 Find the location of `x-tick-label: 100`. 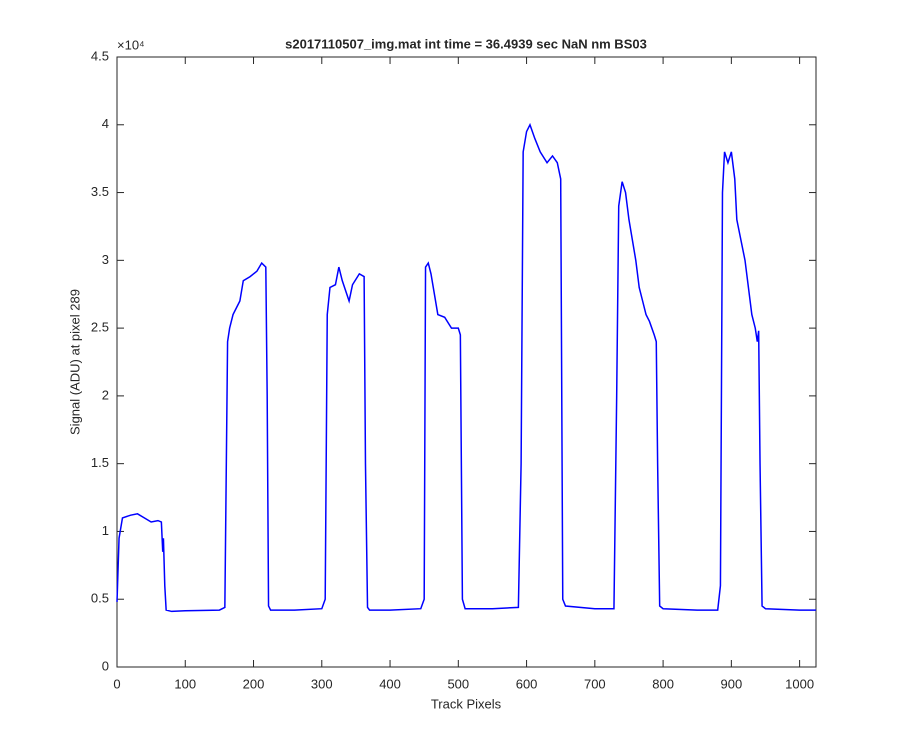

x-tick-label: 100 is located at coordinates (185, 683).